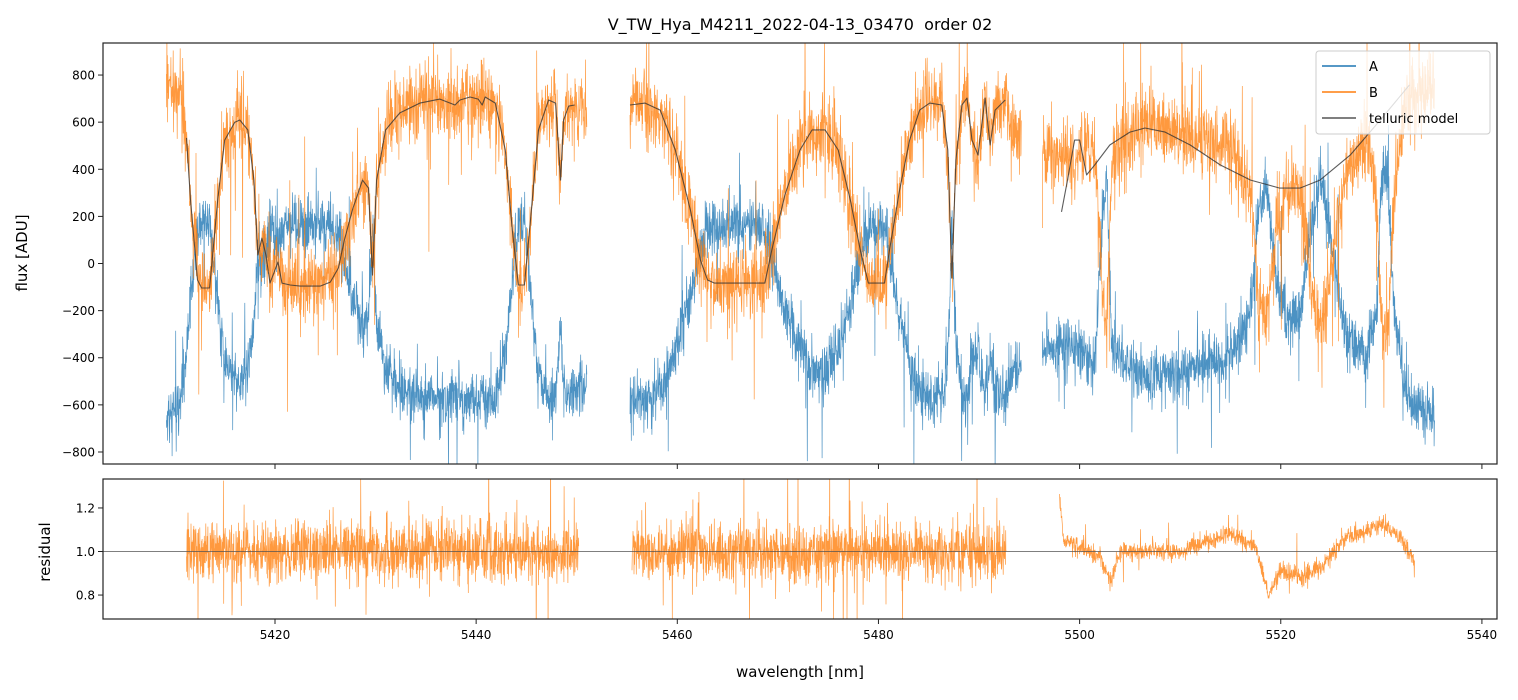  I want to click on bottom-y-tick-label: 0.8, so click(85, 596).